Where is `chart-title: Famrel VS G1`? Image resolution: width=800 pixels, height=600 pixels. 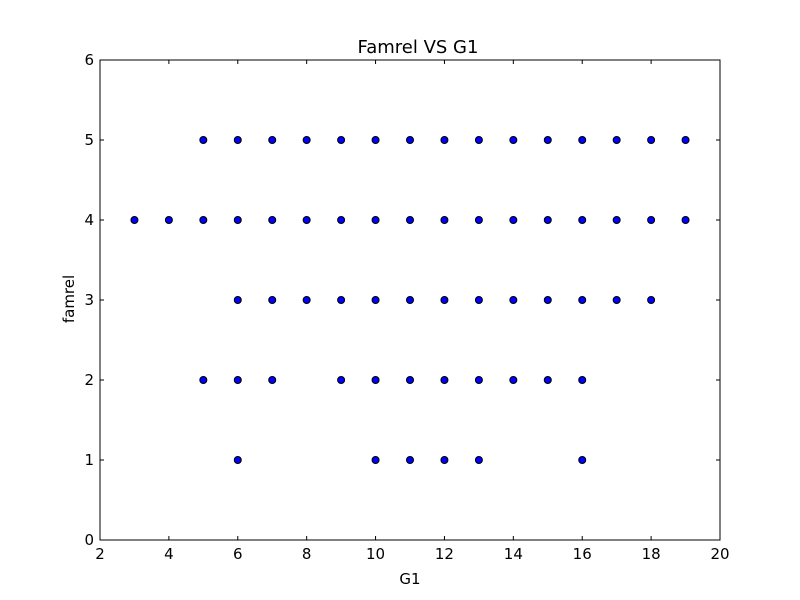 chart-title: Famrel VS G1 is located at coordinates (418, 47).